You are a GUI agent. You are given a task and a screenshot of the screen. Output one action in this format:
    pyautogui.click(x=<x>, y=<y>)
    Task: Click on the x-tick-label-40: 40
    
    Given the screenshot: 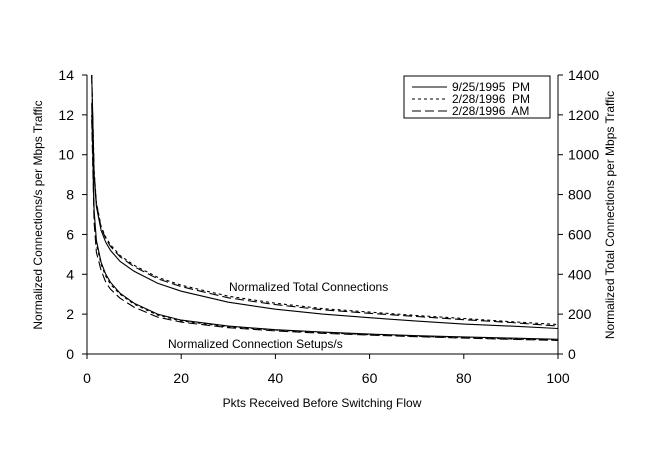 What is the action you would take?
    pyautogui.click(x=276, y=378)
    